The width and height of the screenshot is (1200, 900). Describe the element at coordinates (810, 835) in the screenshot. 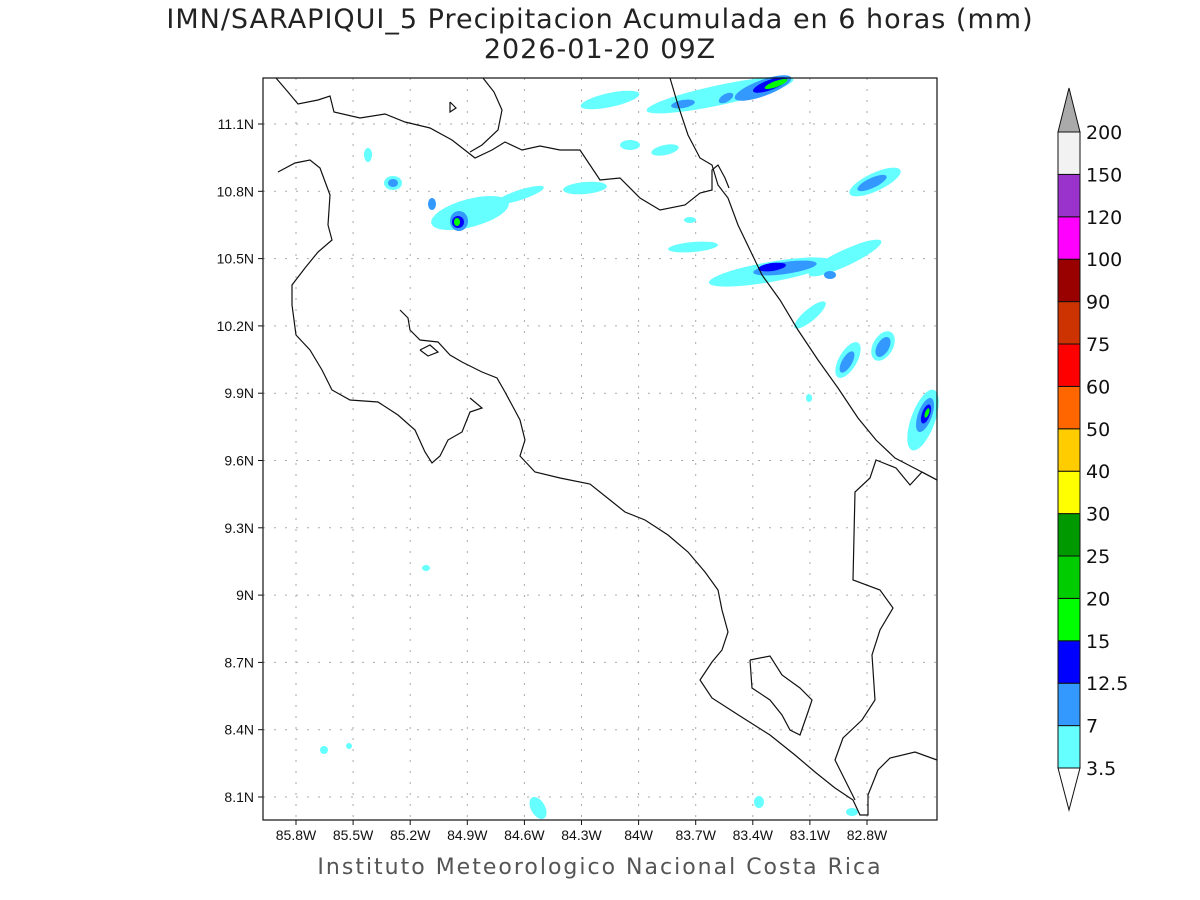

I see `lon-tick-label: 83.1W` at that location.